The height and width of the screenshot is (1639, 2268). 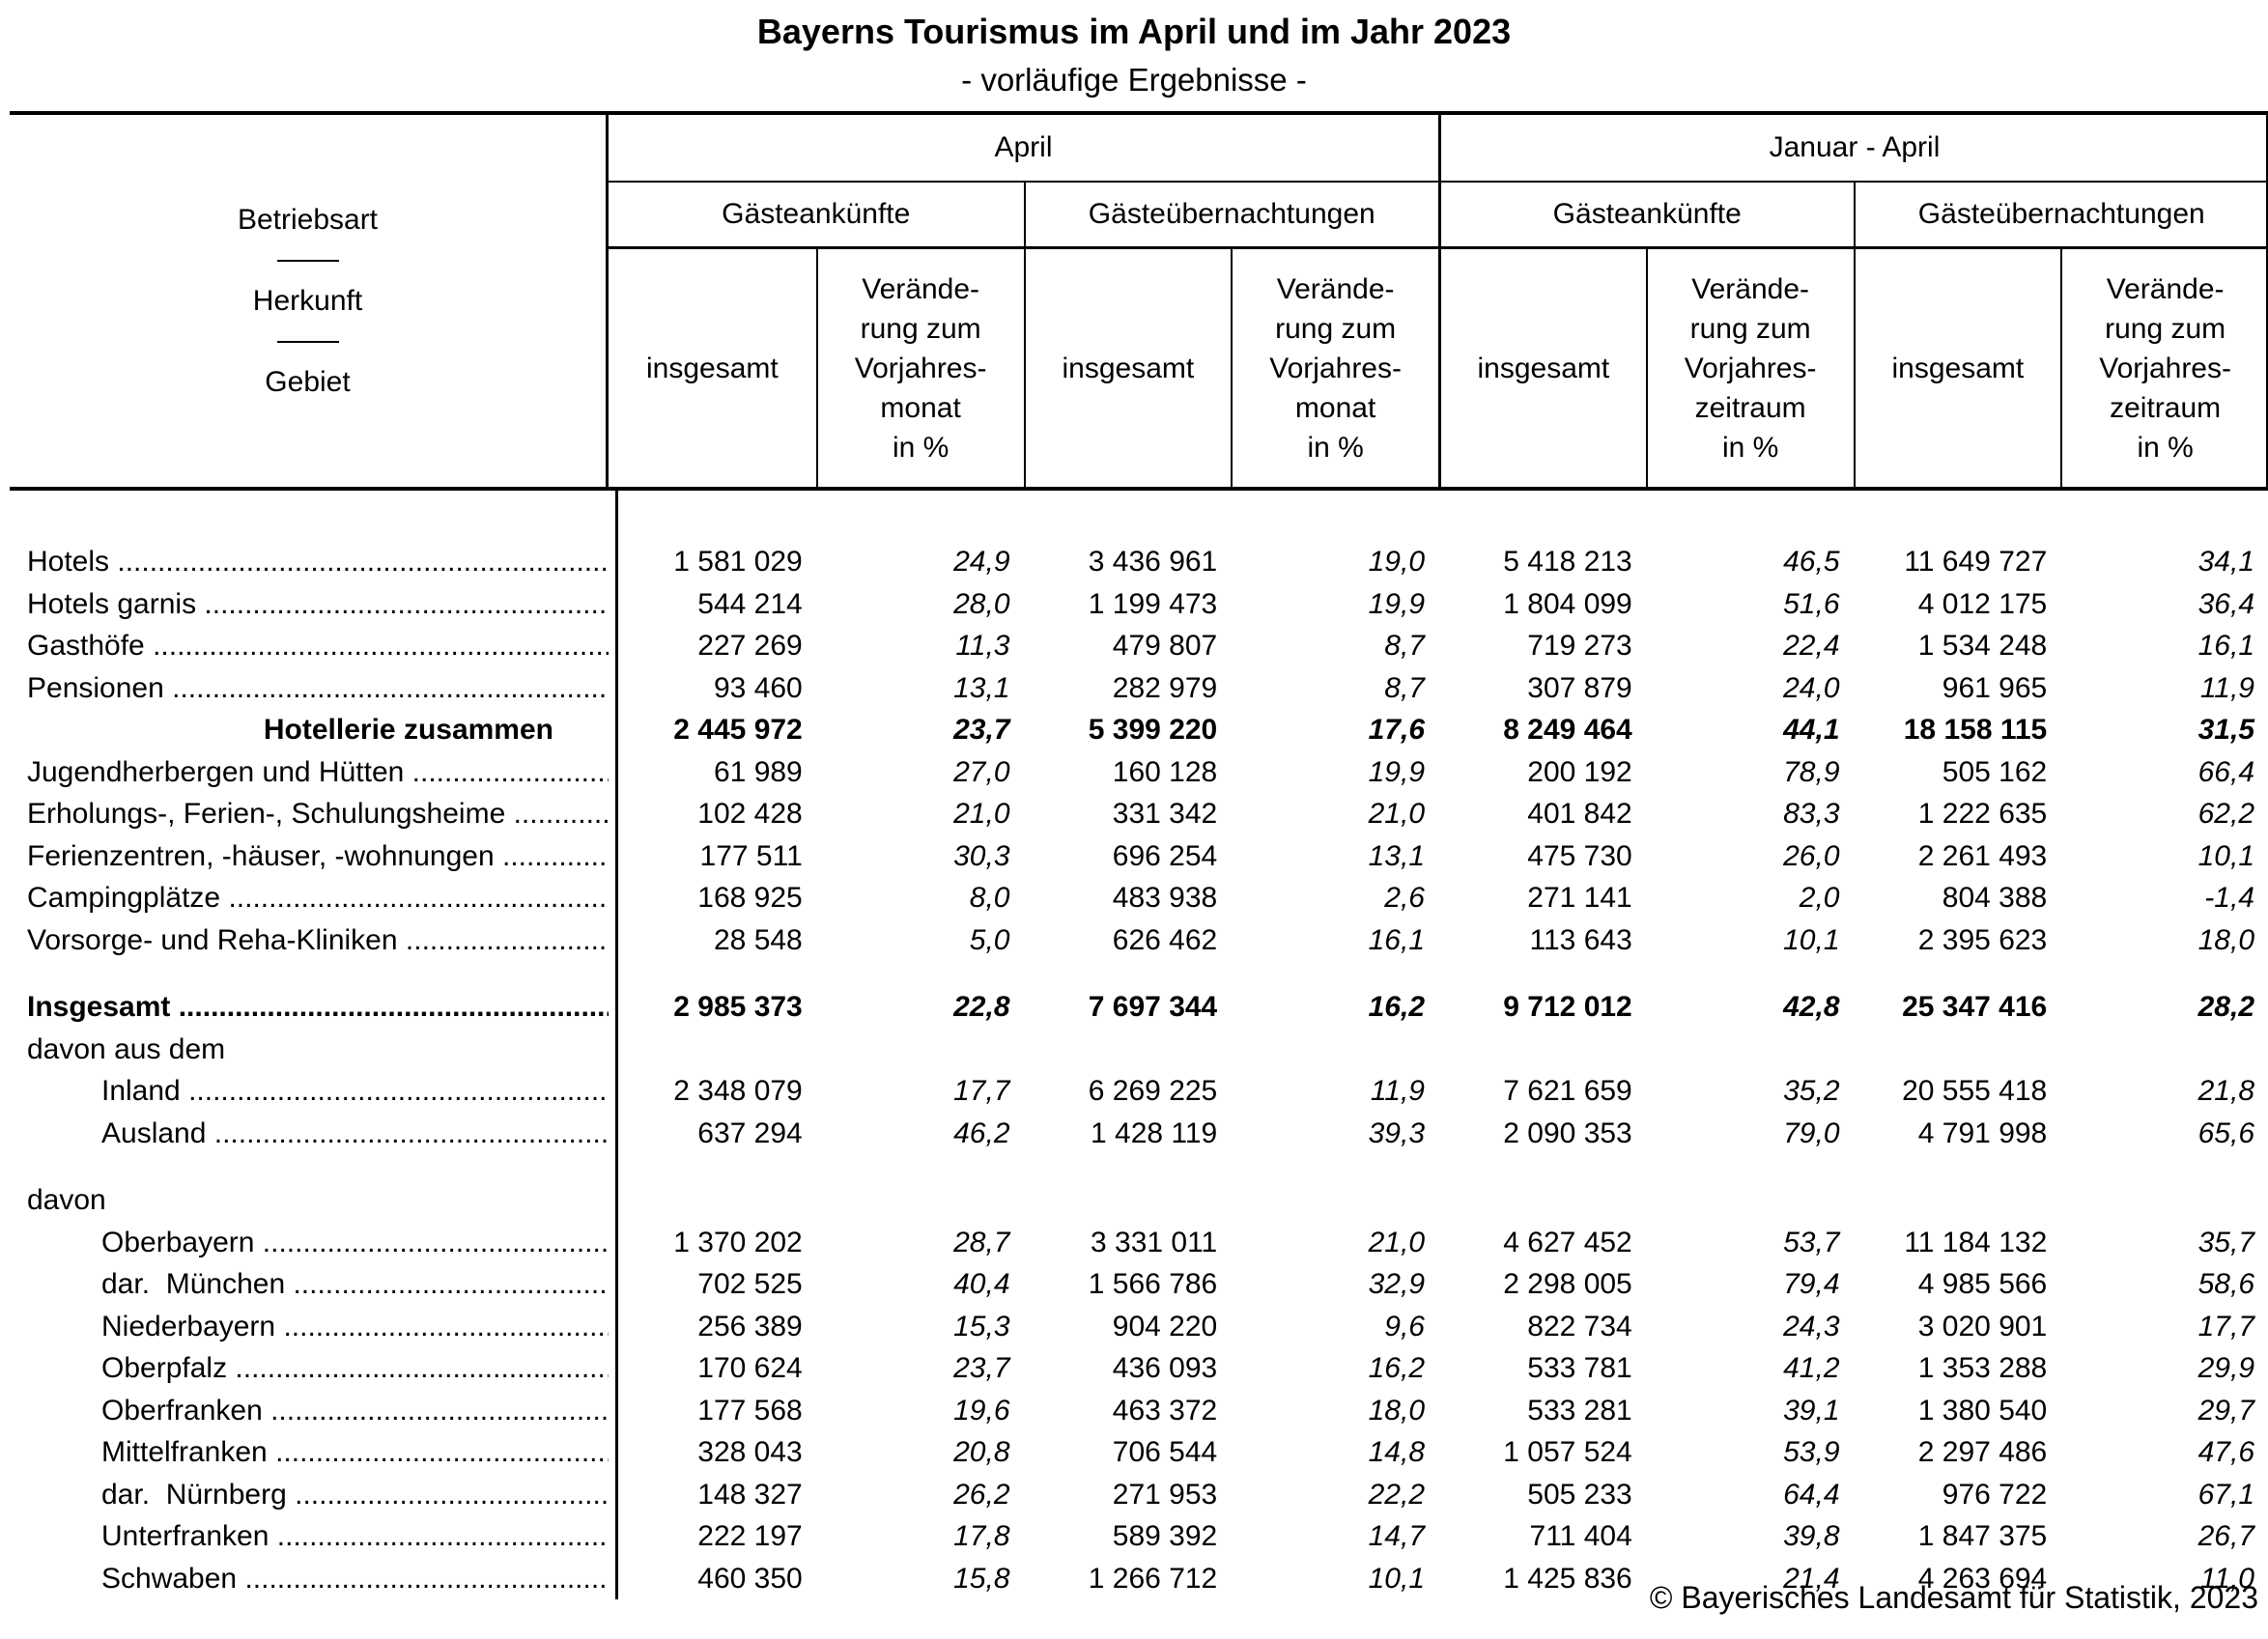 I want to click on value-cell-total: 1 353 288, so click(x=1982, y=1368).